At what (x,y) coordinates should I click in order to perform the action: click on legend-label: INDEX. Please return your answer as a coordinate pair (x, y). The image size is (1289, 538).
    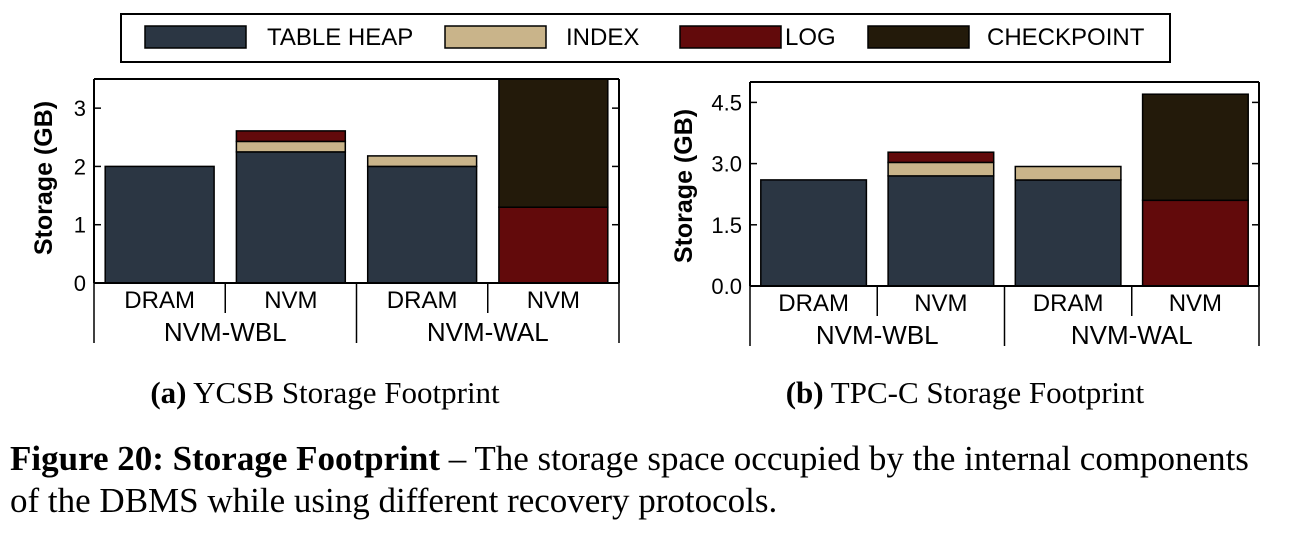
    Looking at the image, I should click on (602, 37).